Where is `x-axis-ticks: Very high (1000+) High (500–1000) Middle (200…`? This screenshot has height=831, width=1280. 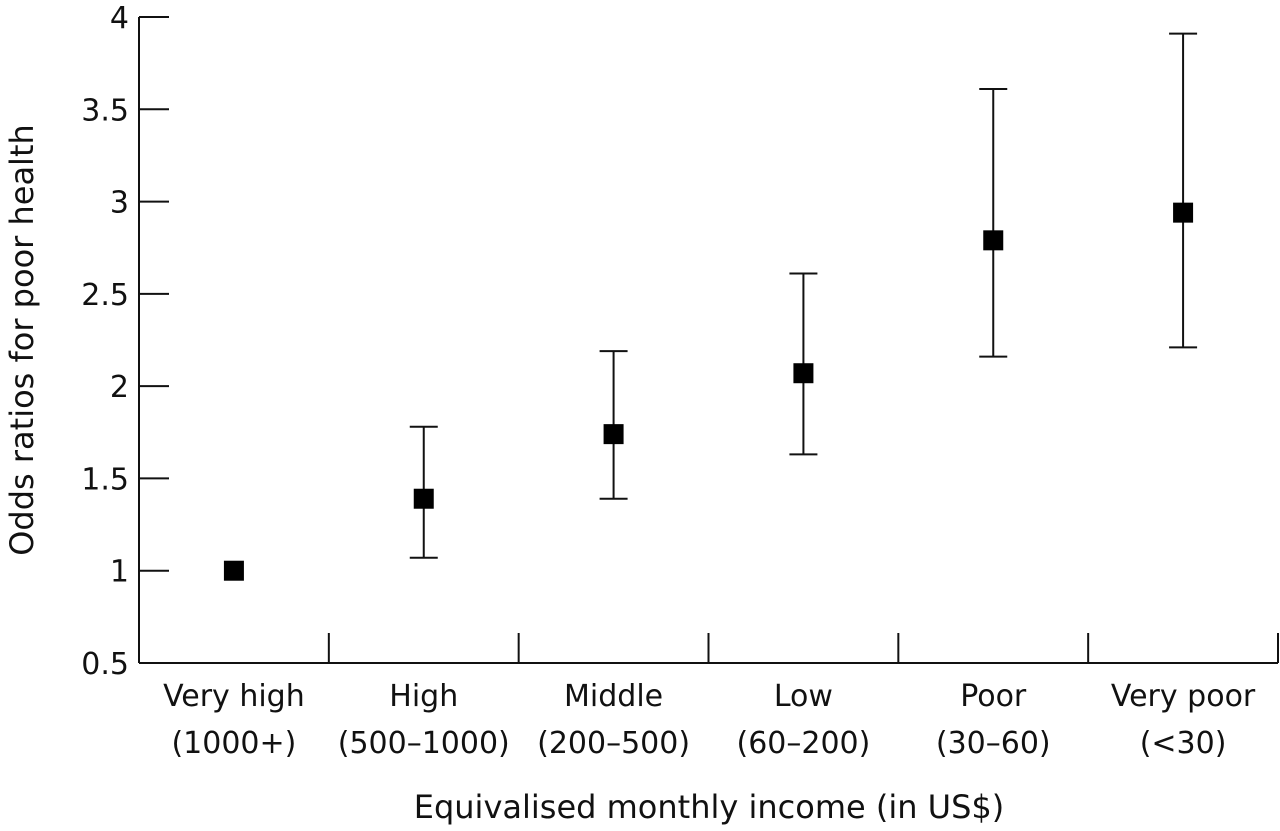
x-axis-ticks: Very high (1000+) High (500–1000) Middle (200… is located at coordinates (721, 697).